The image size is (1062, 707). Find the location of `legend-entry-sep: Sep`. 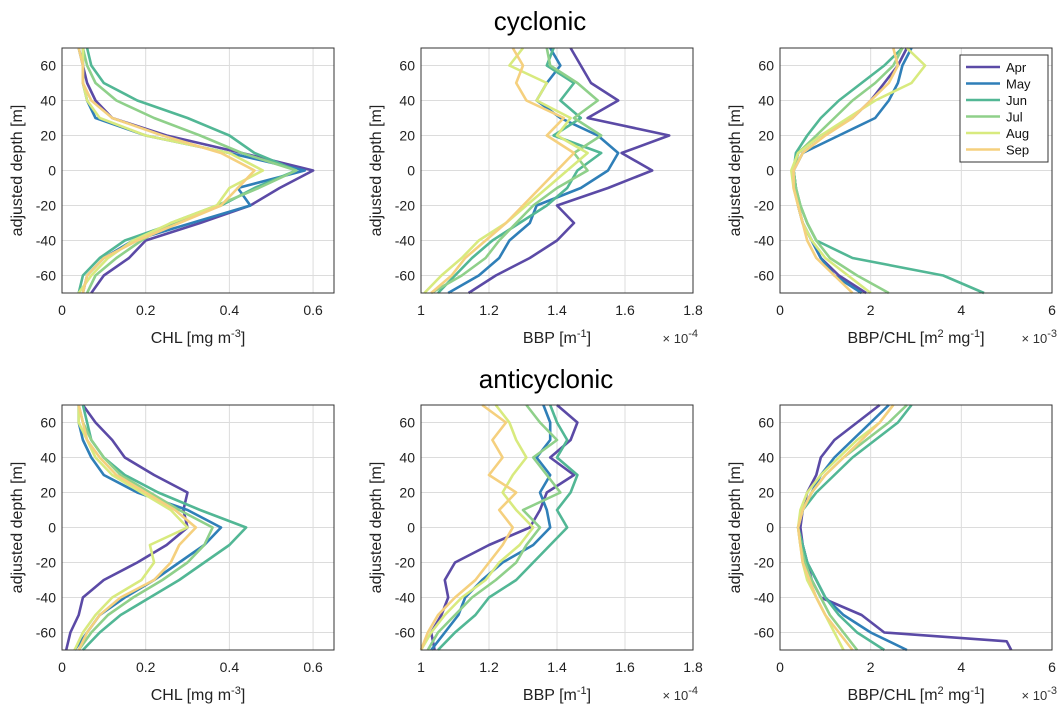

legend-entry-sep: Sep is located at coordinates (1017, 150).